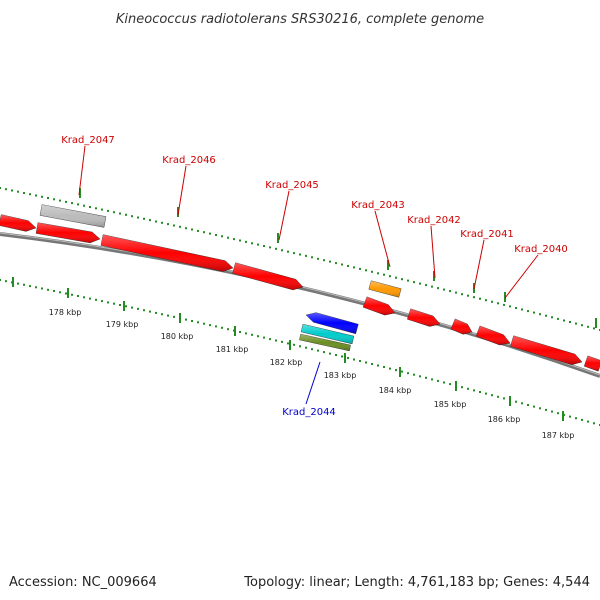  What do you see at coordinates (83, 582) in the screenshot?
I see `accession-text: Accession: NC_009664` at bounding box center [83, 582].